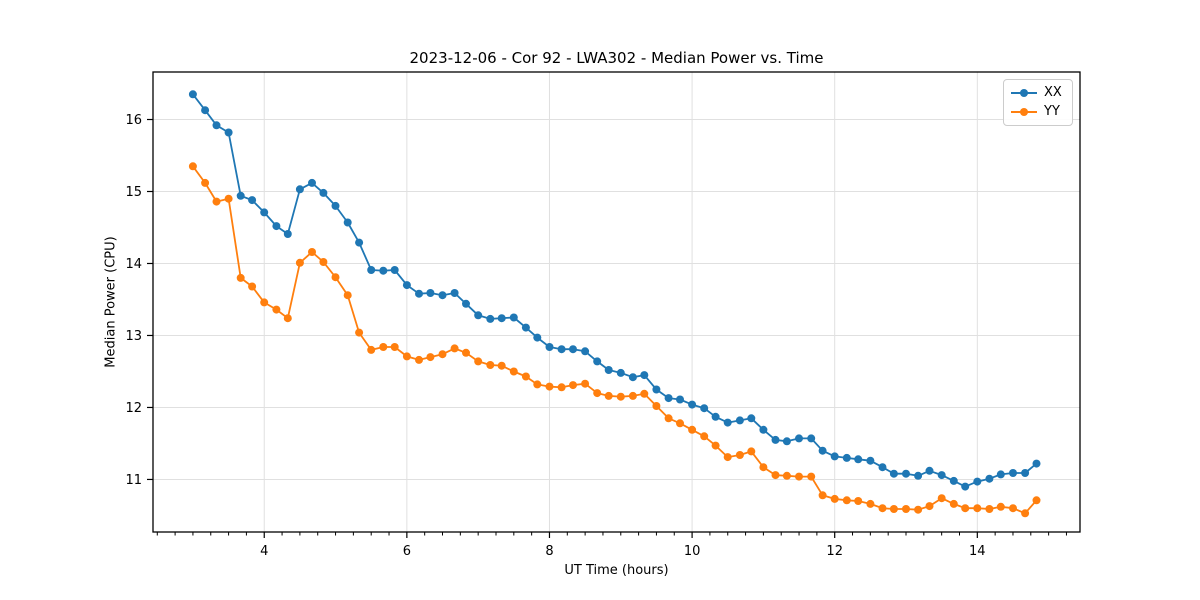  Describe the element at coordinates (977, 551) in the screenshot. I see `x-tick-label: 14` at that location.